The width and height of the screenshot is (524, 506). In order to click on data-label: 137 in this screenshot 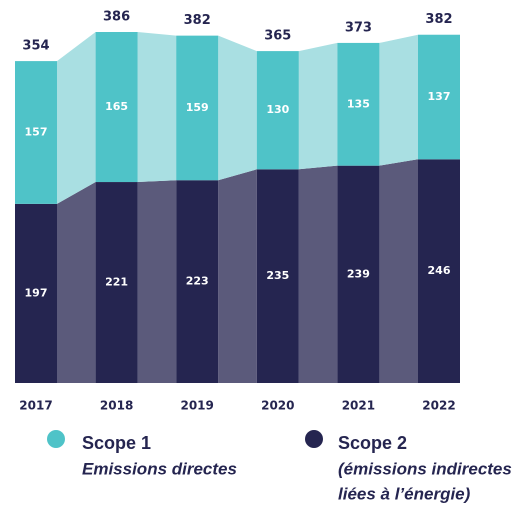, I will do `click(439, 96)`.